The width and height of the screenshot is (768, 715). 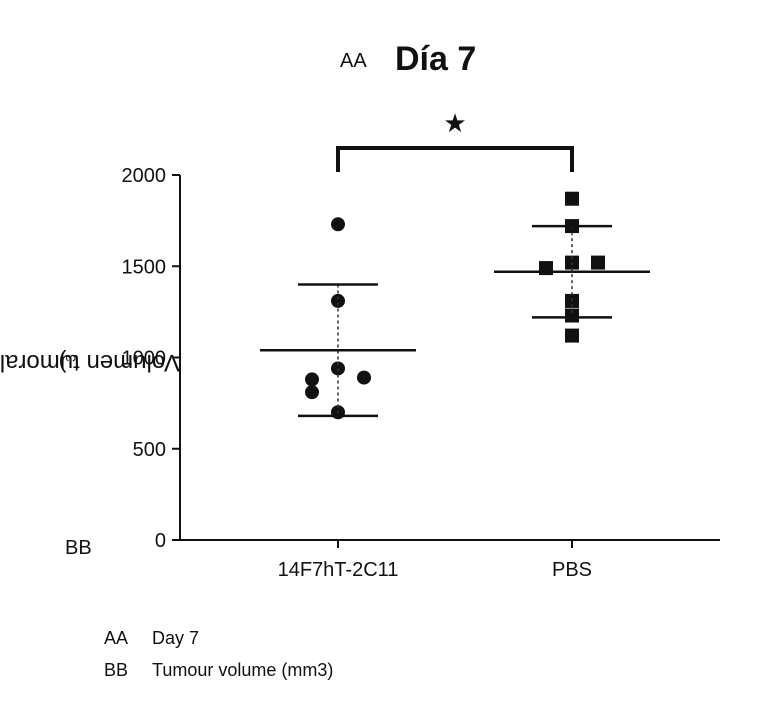 I want to click on legend-key: AA, so click(x=116, y=638).